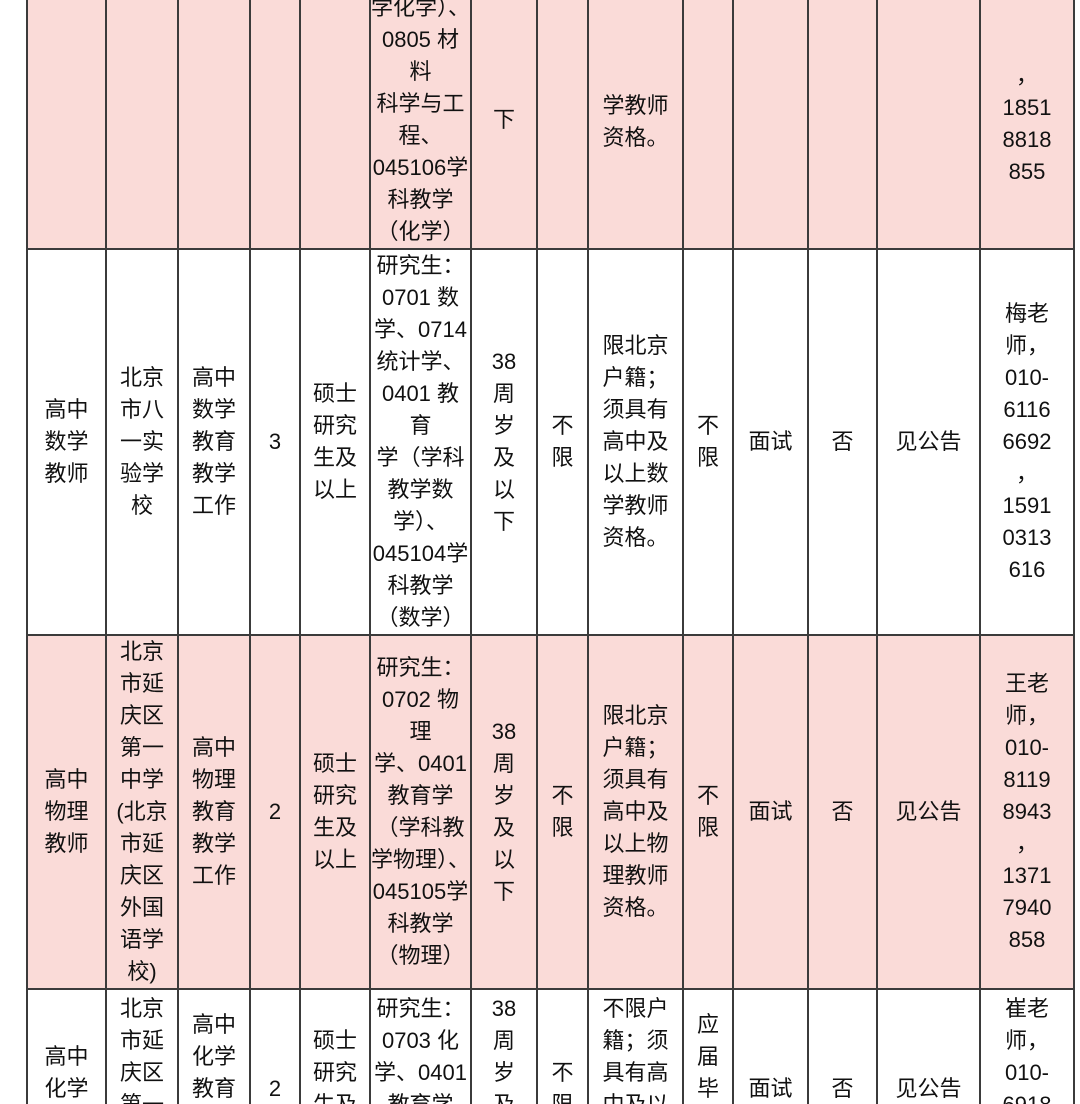  I want to click on cell-text: 崔老 师， 010- 6918 2699 ，, so click(1027, 1050).